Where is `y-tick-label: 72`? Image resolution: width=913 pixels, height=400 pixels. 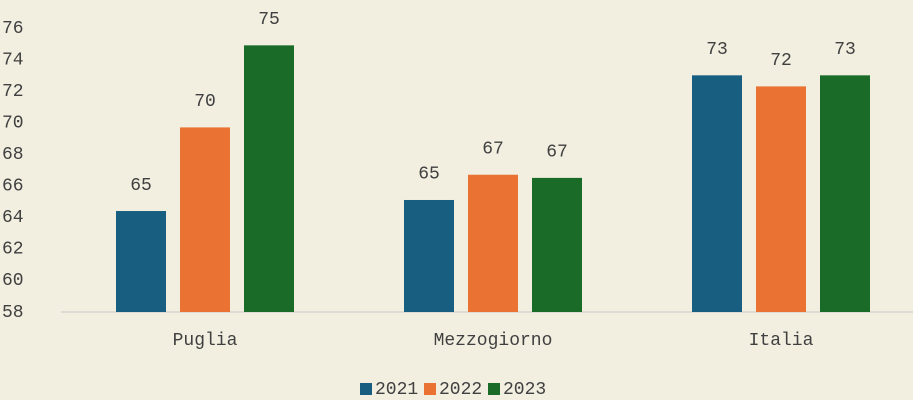
y-tick-label: 72 is located at coordinates (13, 92).